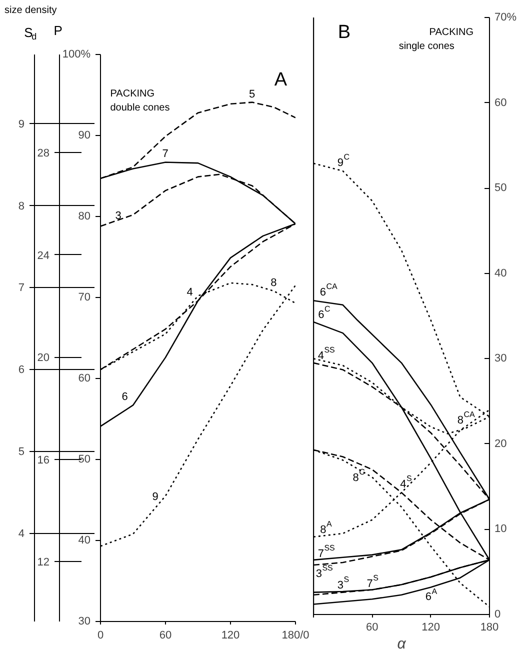  What do you see at coordinates (436, 39) in the screenshot?
I see `text: PACKING single cones` at bounding box center [436, 39].